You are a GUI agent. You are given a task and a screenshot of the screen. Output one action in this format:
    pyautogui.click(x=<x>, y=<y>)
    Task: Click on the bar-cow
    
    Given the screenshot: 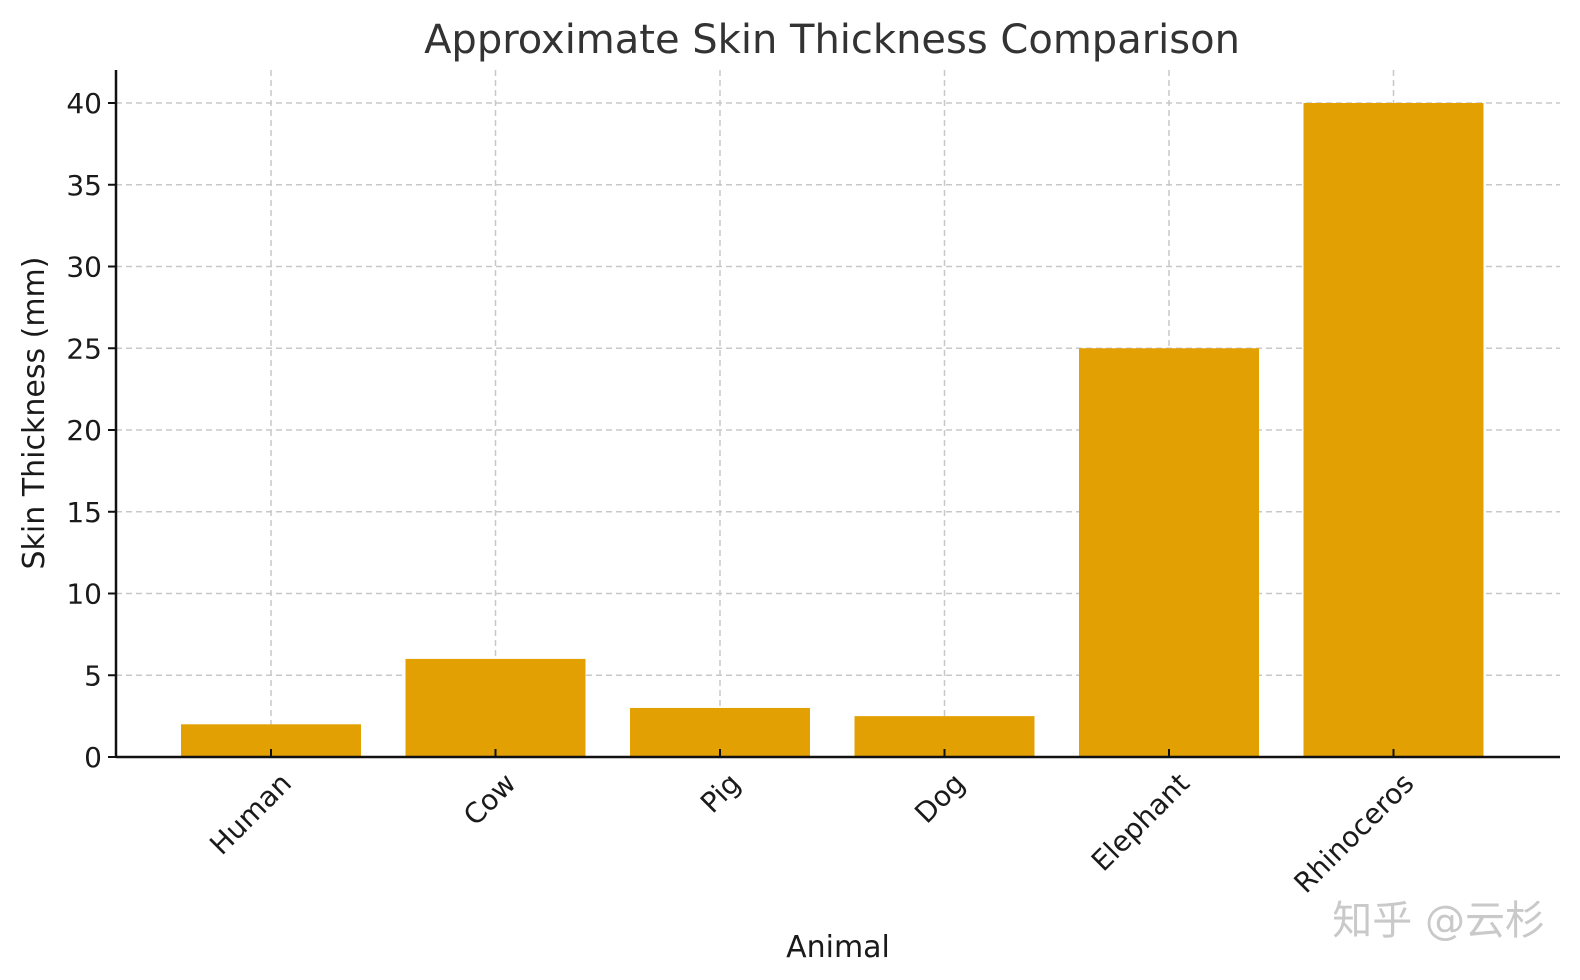 What is the action you would take?
    pyautogui.click(x=495, y=707)
    